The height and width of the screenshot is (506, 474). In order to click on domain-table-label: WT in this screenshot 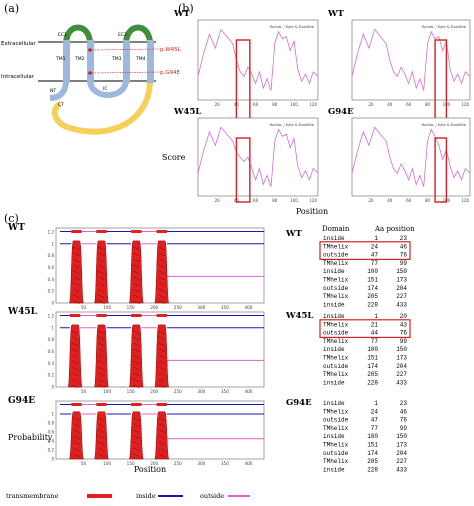, I will do `click(294, 234)`.